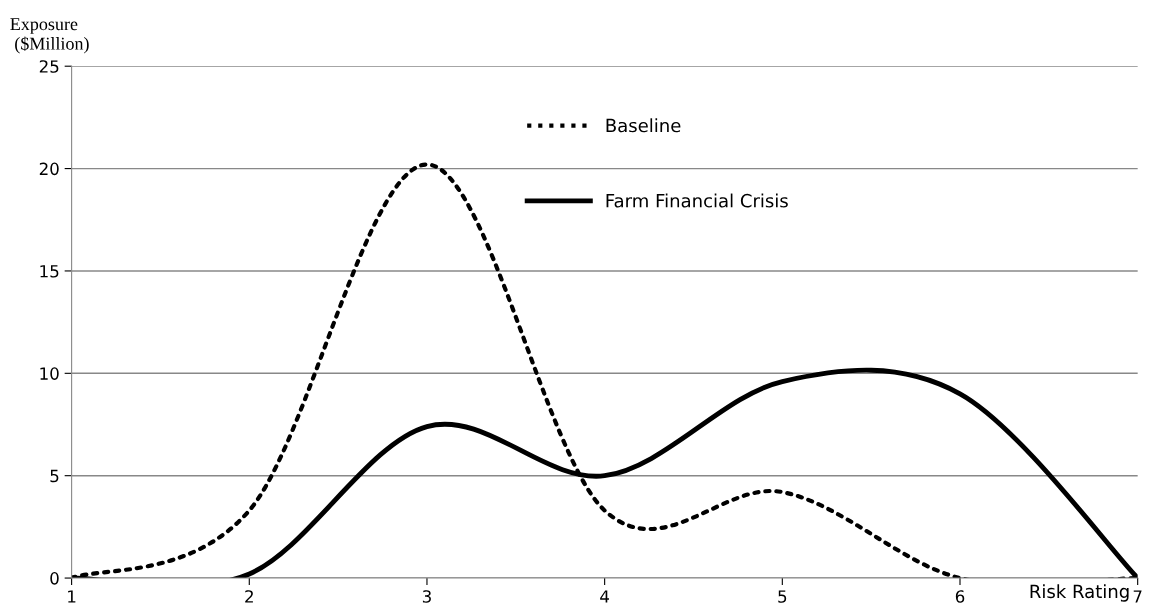 This screenshot has height=613, width=1155. Describe the element at coordinates (49, 169) in the screenshot. I see `y-tick-label: 20` at that location.